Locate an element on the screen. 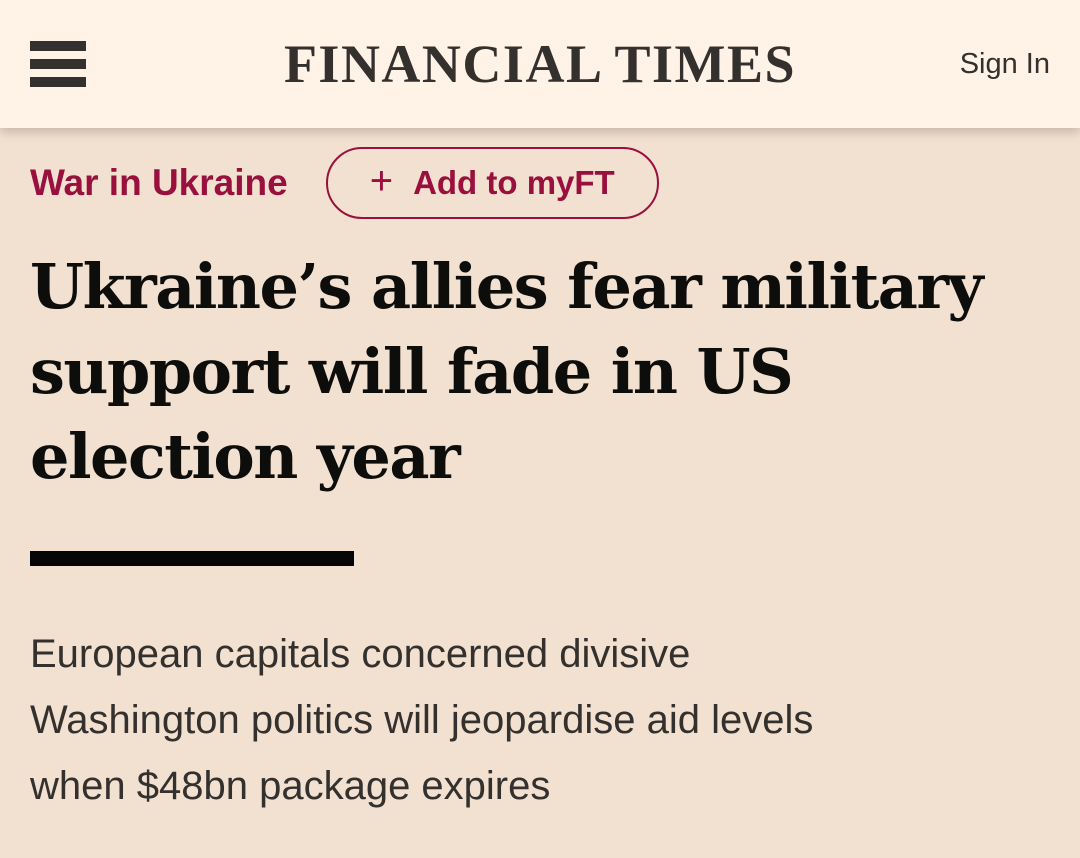 The image size is (1080, 858). headline-rule is located at coordinates (192, 558).